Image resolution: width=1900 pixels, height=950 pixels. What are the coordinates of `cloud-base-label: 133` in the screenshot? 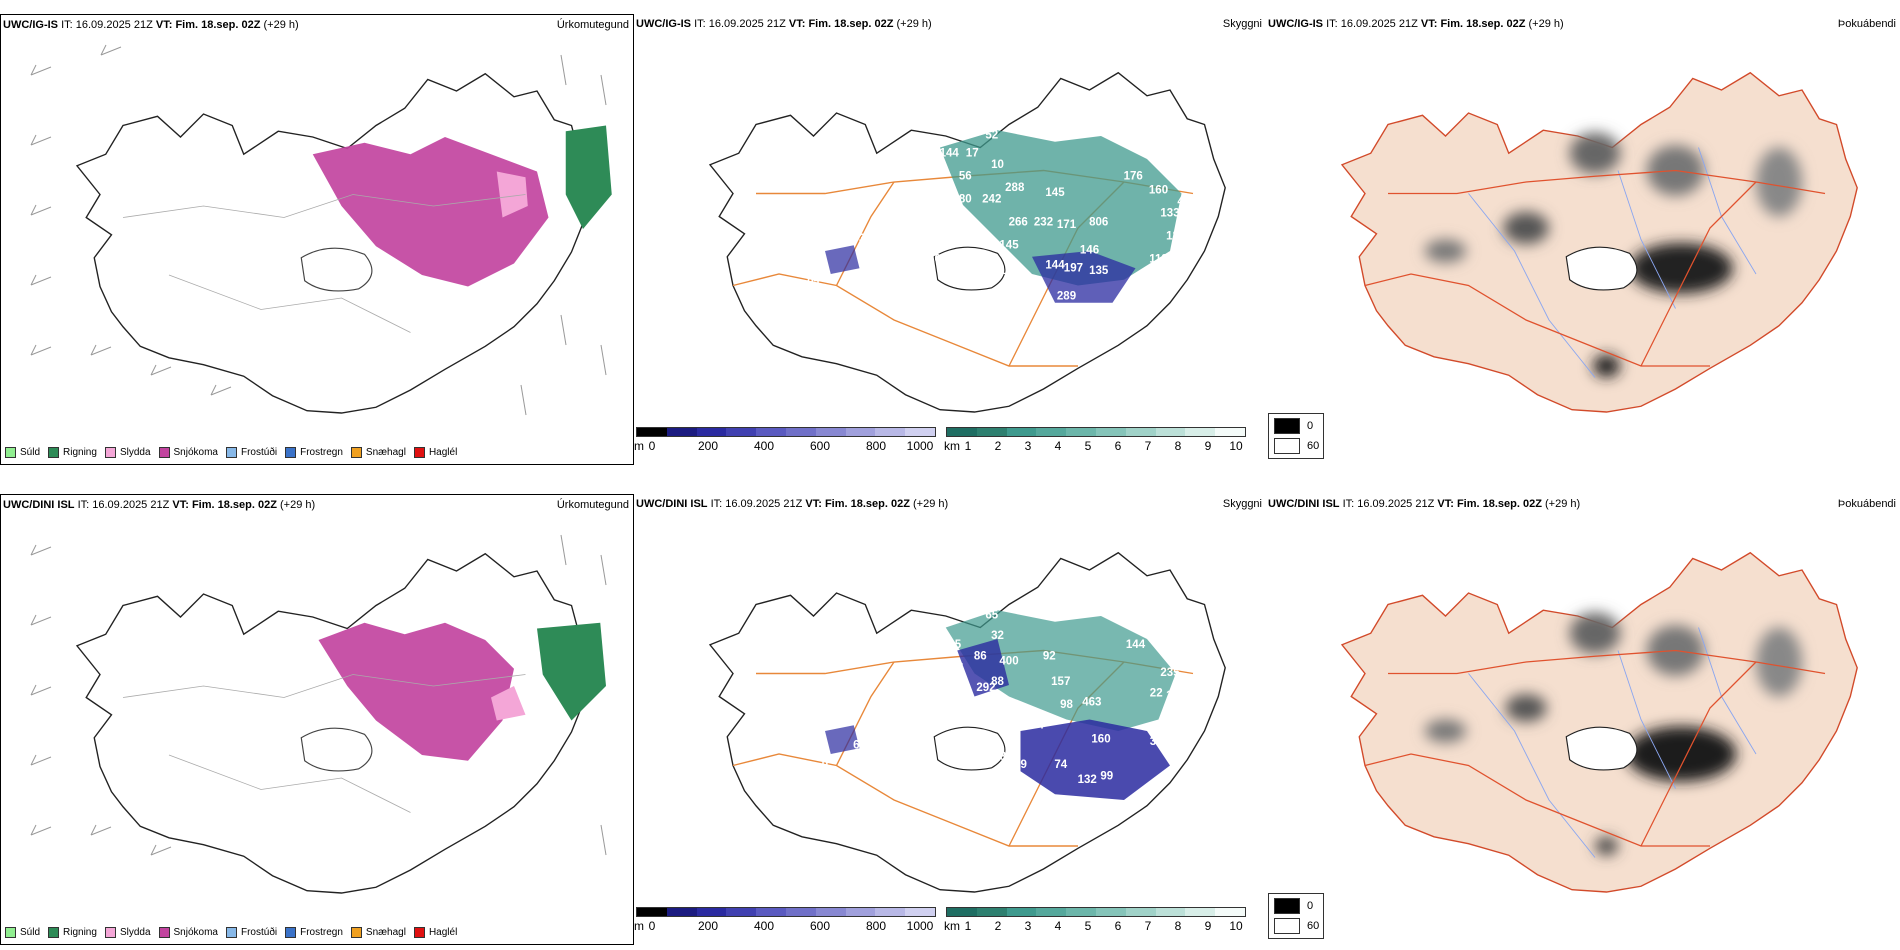 It's located at (1169, 214).